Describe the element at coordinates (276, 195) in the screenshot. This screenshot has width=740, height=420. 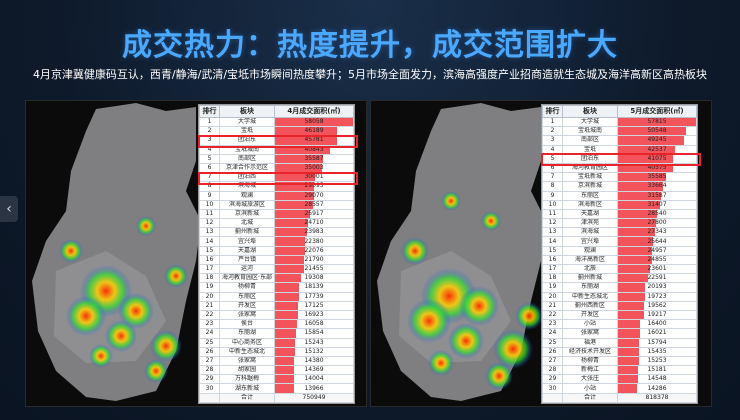
I see `table-row: 9 观澜 29070` at that location.